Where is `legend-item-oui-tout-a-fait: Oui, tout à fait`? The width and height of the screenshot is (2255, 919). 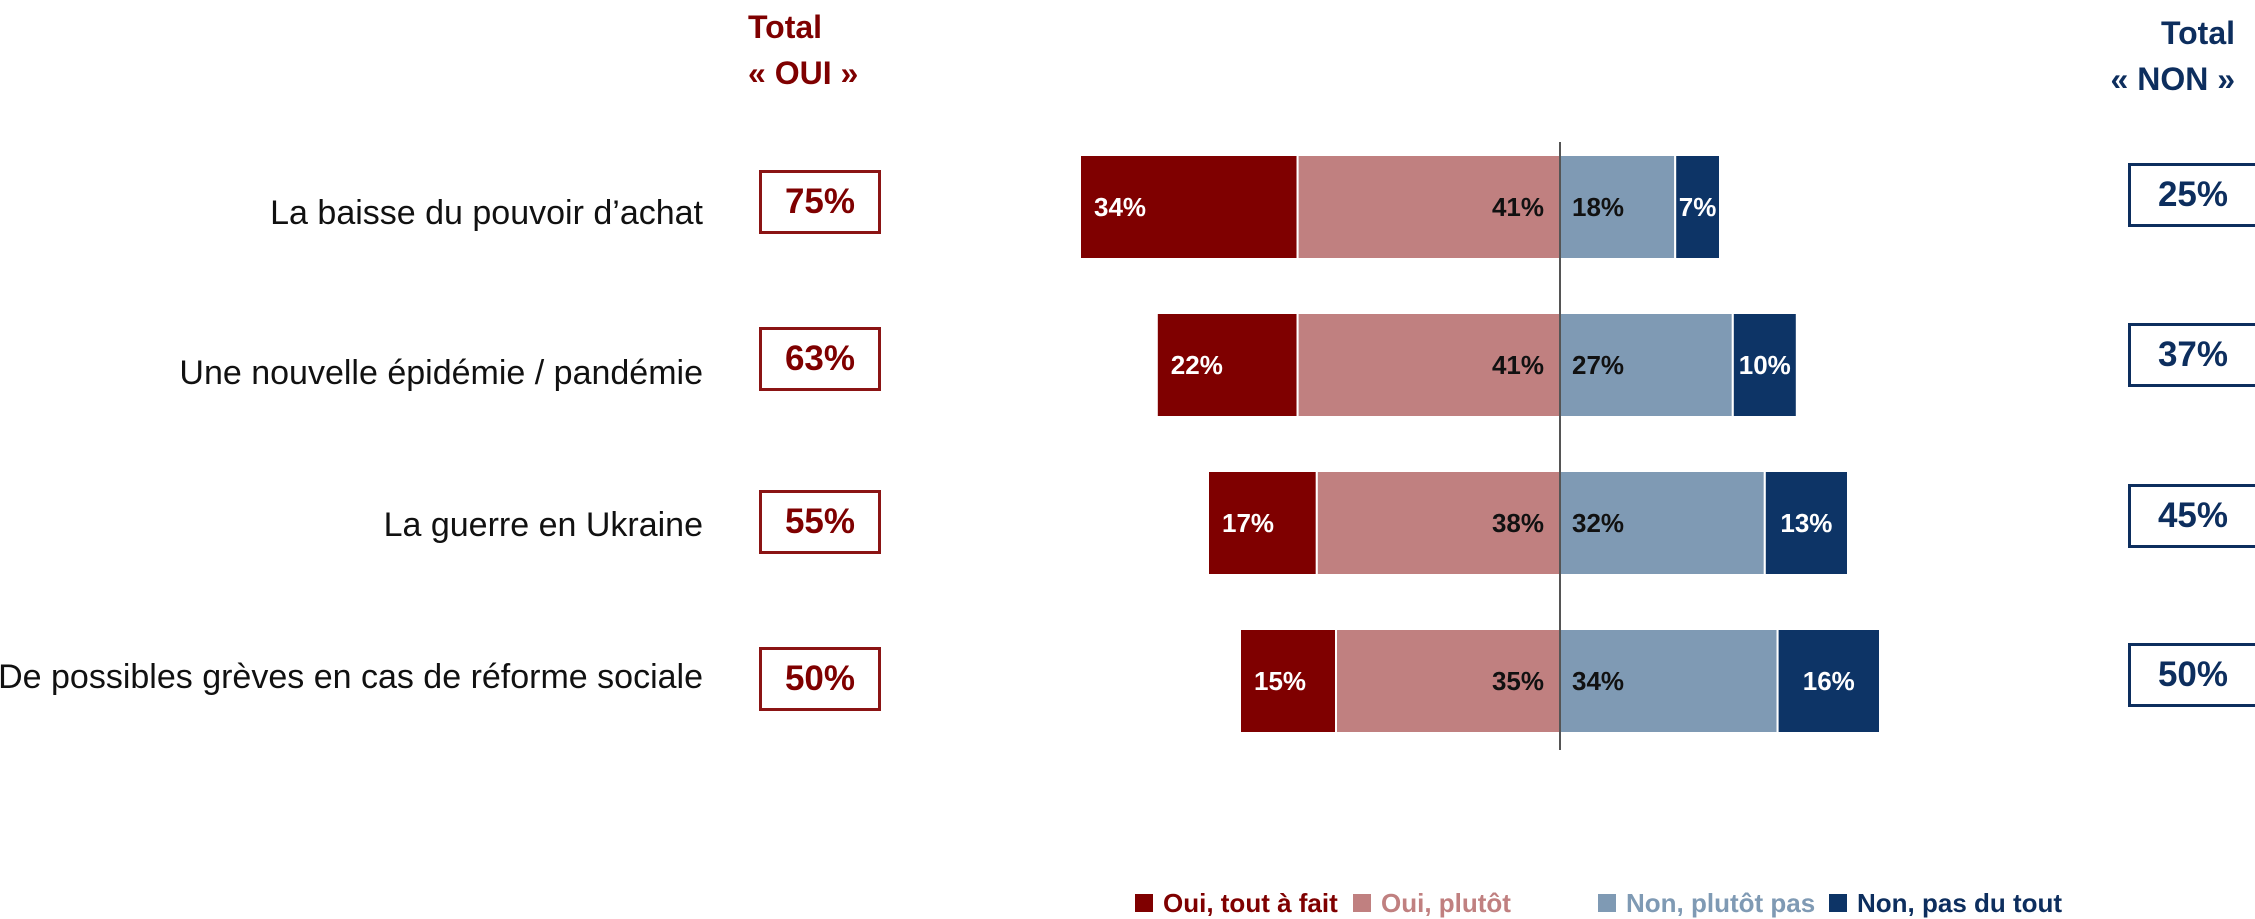 legend-item-oui-tout-a-fait: Oui, tout à fait is located at coordinates (1236, 903).